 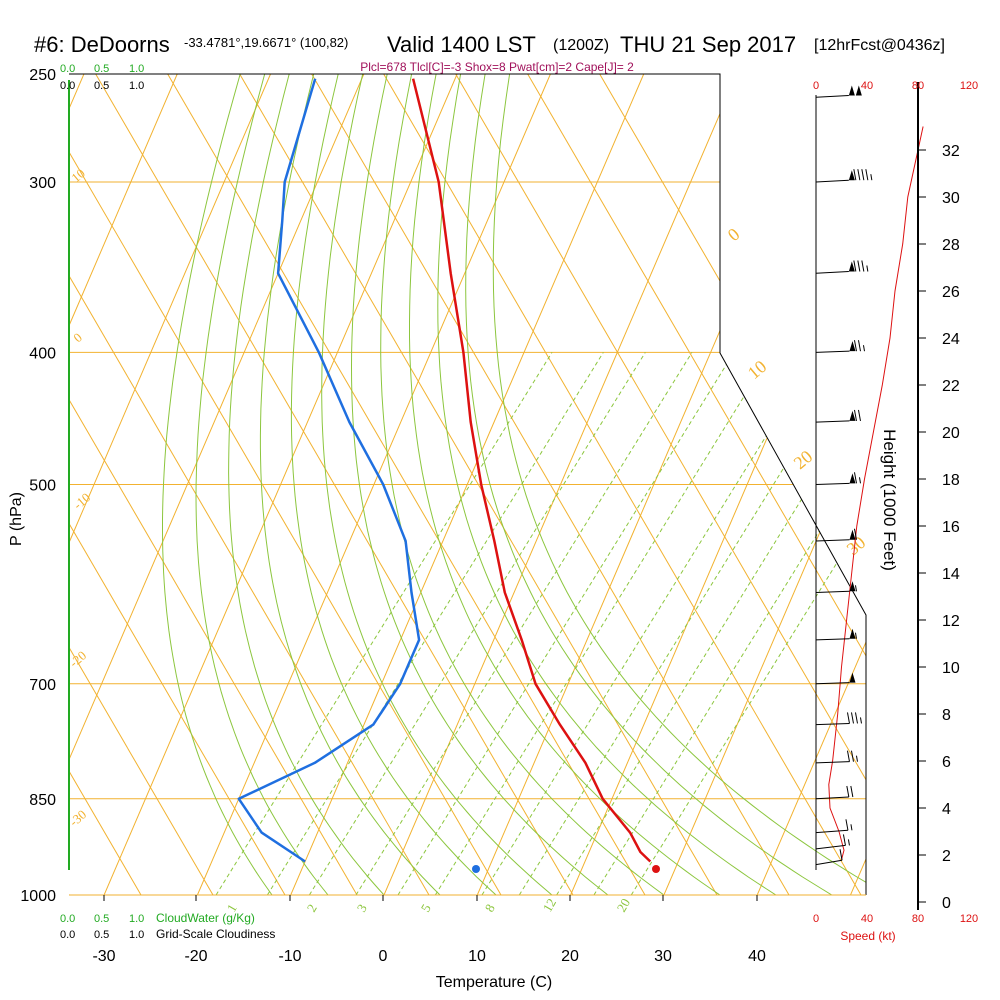 What do you see at coordinates (918, 919) in the screenshot?
I see `speed-tick-bottom-80: 80` at bounding box center [918, 919].